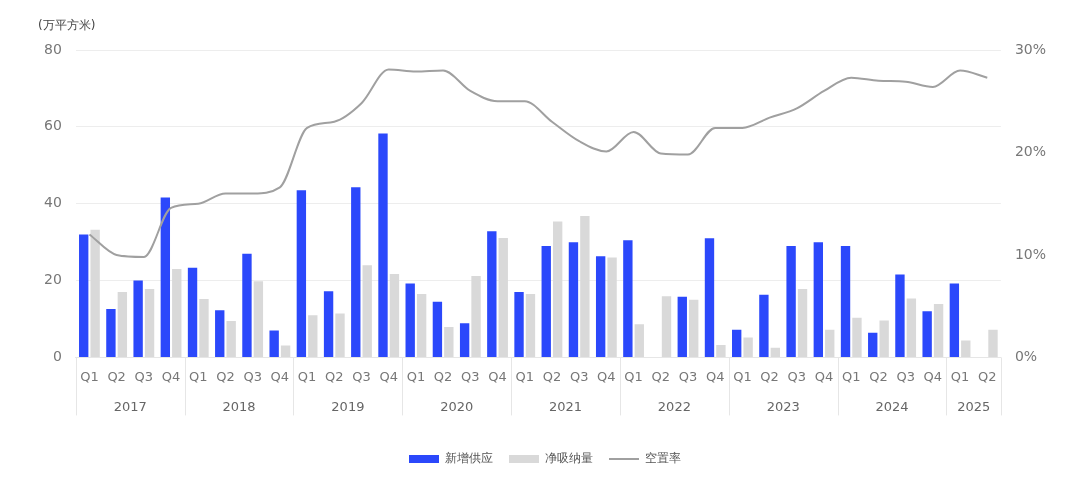 The image size is (1080, 485). I want to click on y-tick-label: 20, so click(52, 279).